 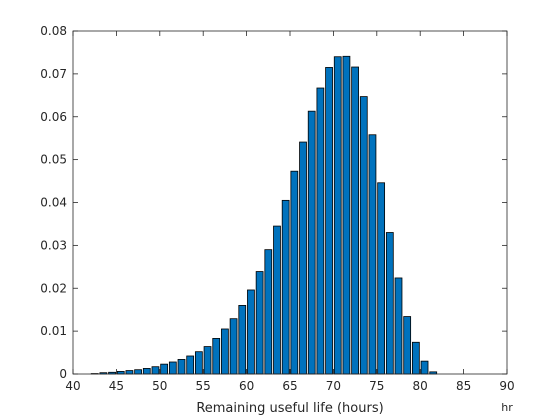 I want to click on y-tick-label: 0.08, so click(x=53, y=31).